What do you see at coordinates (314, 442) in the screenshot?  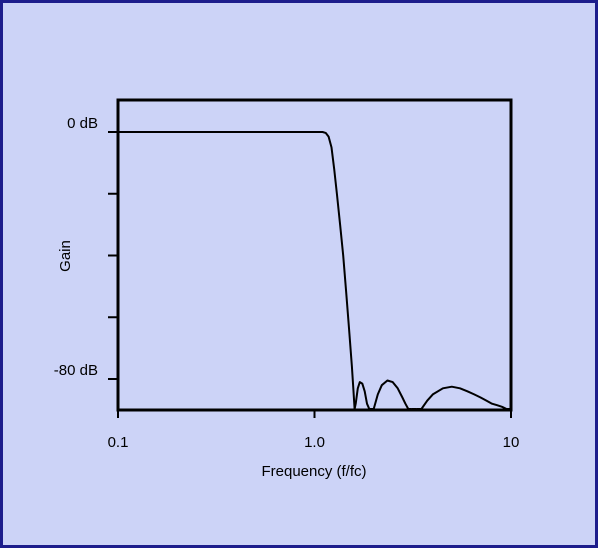 I see `x-tick-label: 1.0` at bounding box center [314, 442].